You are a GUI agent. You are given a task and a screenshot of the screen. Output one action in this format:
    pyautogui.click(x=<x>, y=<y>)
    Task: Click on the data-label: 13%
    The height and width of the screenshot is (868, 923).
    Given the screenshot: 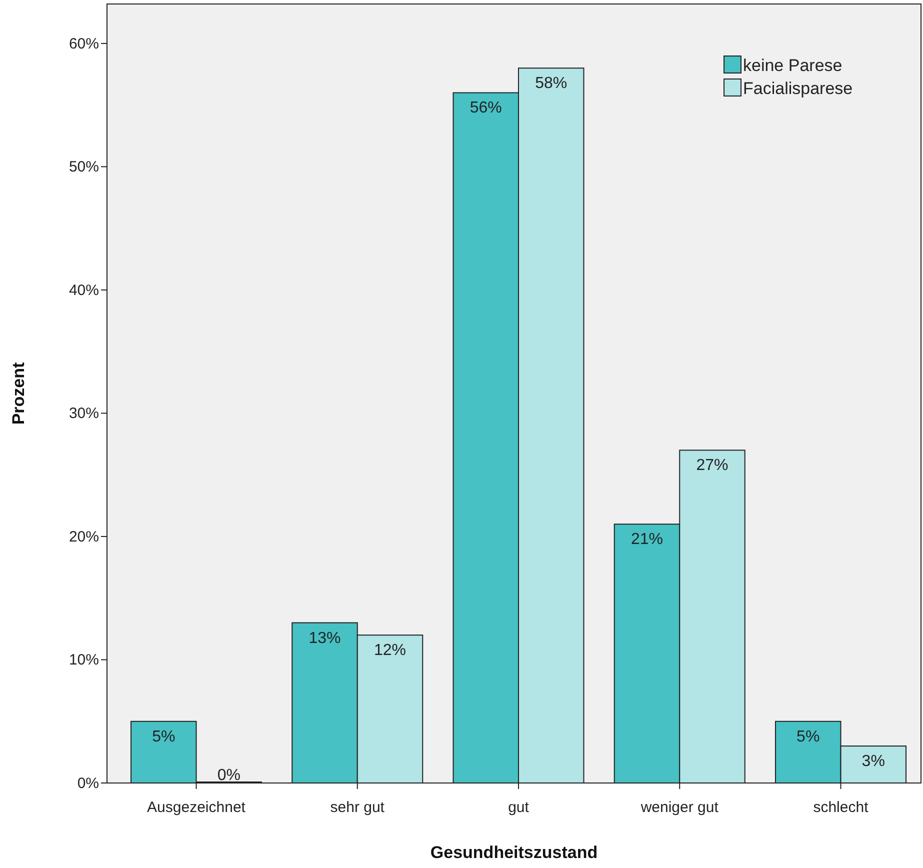 What is the action you would take?
    pyautogui.click(x=324, y=638)
    